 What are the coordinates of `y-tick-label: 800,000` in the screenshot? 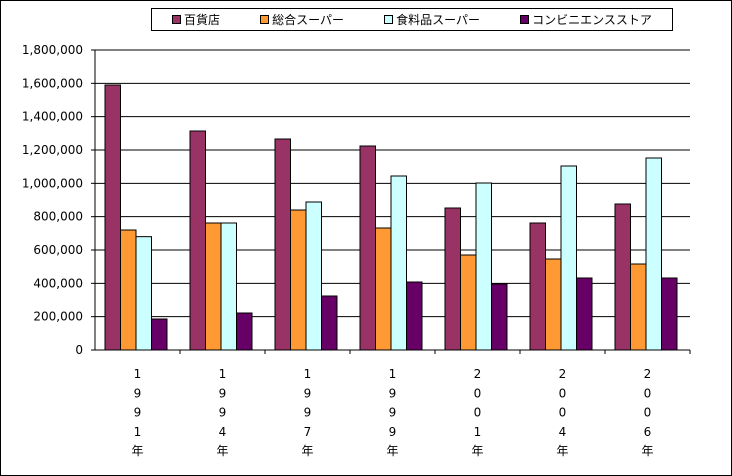 It's located at (58, 217).